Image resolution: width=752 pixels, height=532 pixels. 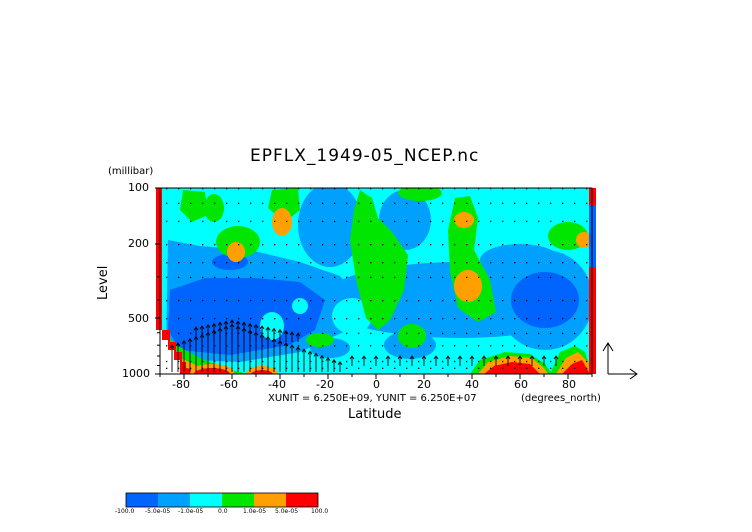 What do you see at coordinates (131, 171) in the screenshot?
I see `y-units-label: (millibar)` at bounding box center [131, 171].